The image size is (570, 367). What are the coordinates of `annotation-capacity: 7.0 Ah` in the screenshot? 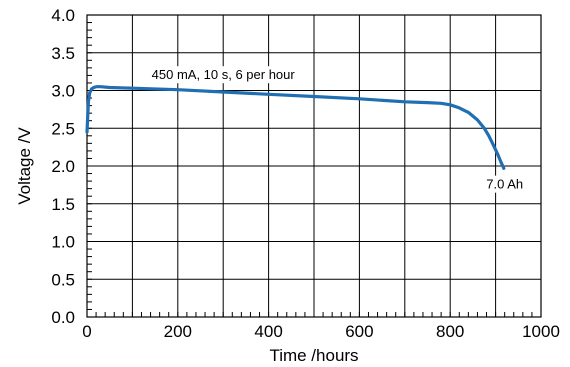 It's located at (505, 184).